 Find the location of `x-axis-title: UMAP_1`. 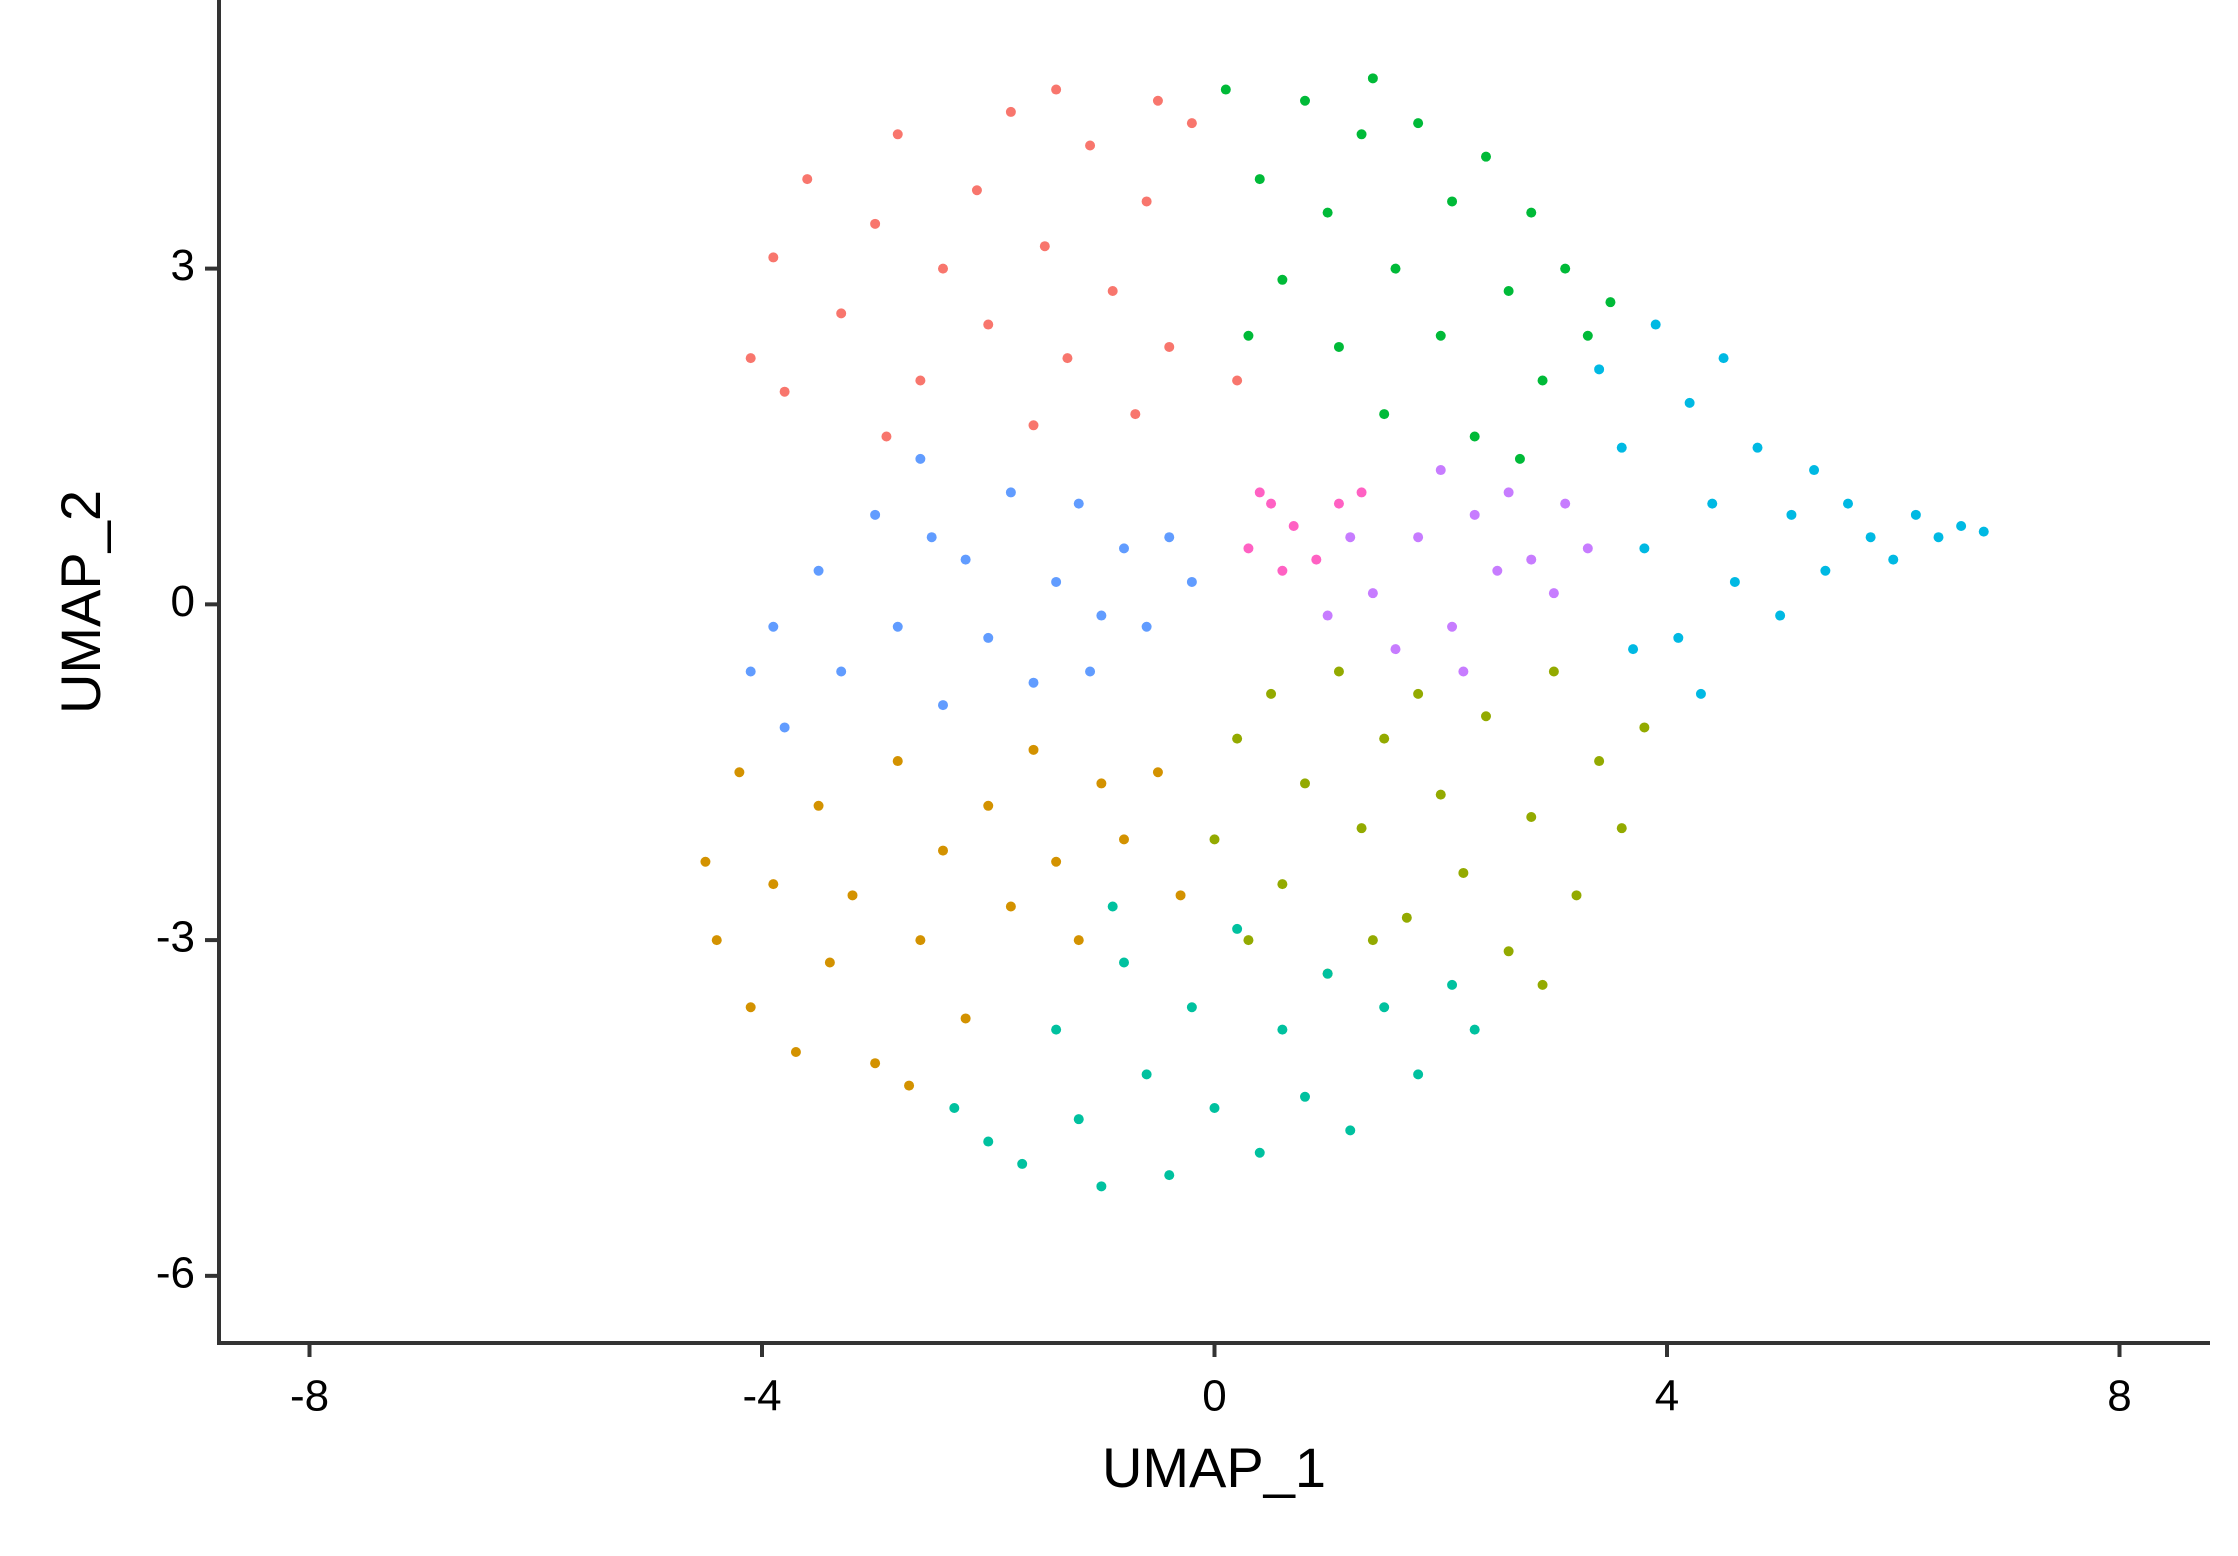

x-axis-title: UMAP_1 is located at coordinates (1214, 1467).